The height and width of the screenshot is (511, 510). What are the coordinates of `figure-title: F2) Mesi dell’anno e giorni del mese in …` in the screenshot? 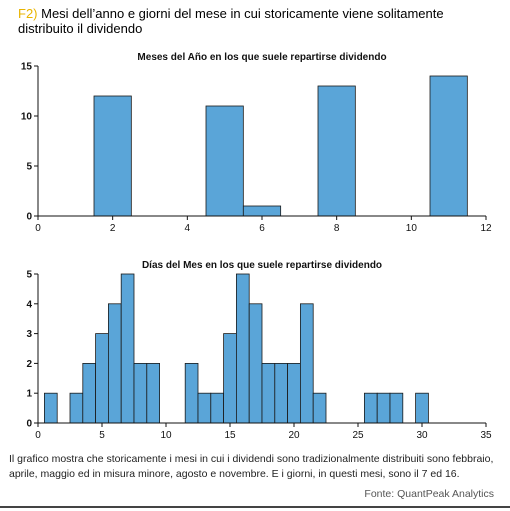 It's located at (258, 21).